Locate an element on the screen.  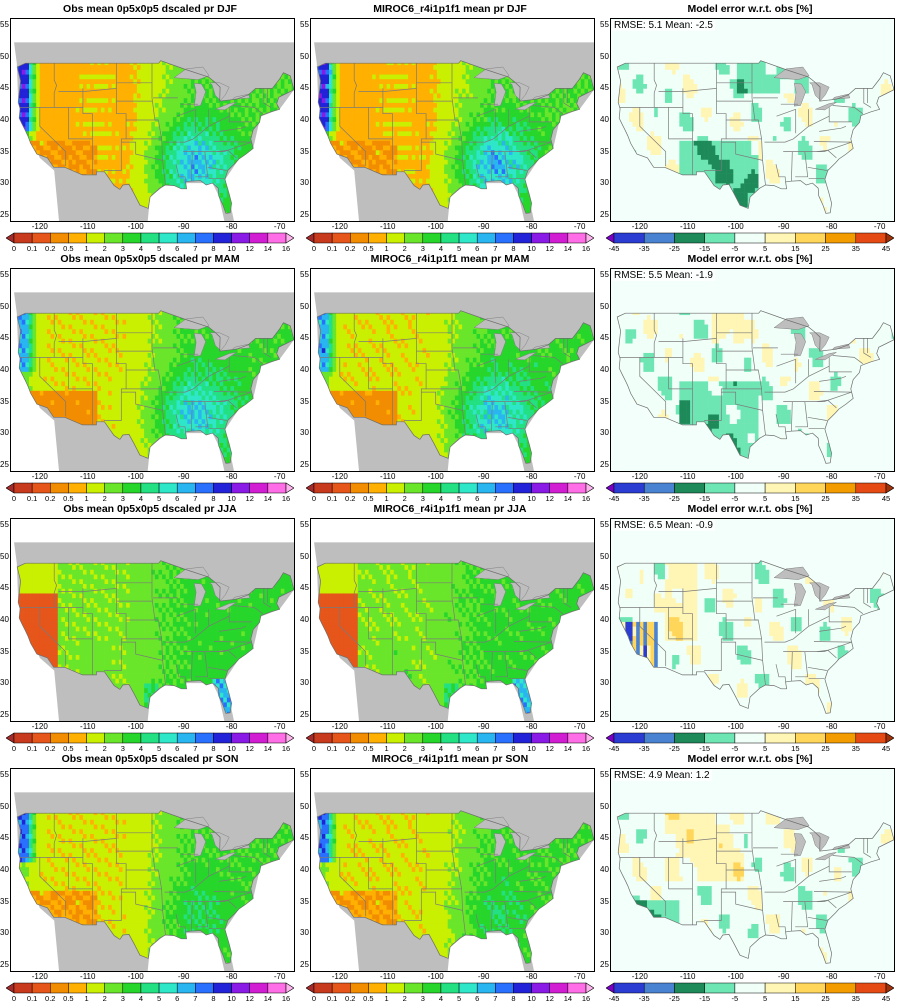
lat-tick-label: 50 is located at coordinates (4, 56).